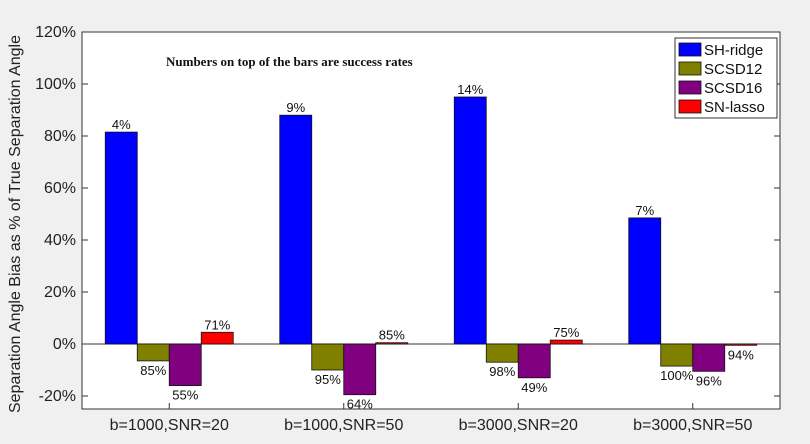 The image size is (810, 444). I want to click on y-tick-label: 40%, so click(60, 240).